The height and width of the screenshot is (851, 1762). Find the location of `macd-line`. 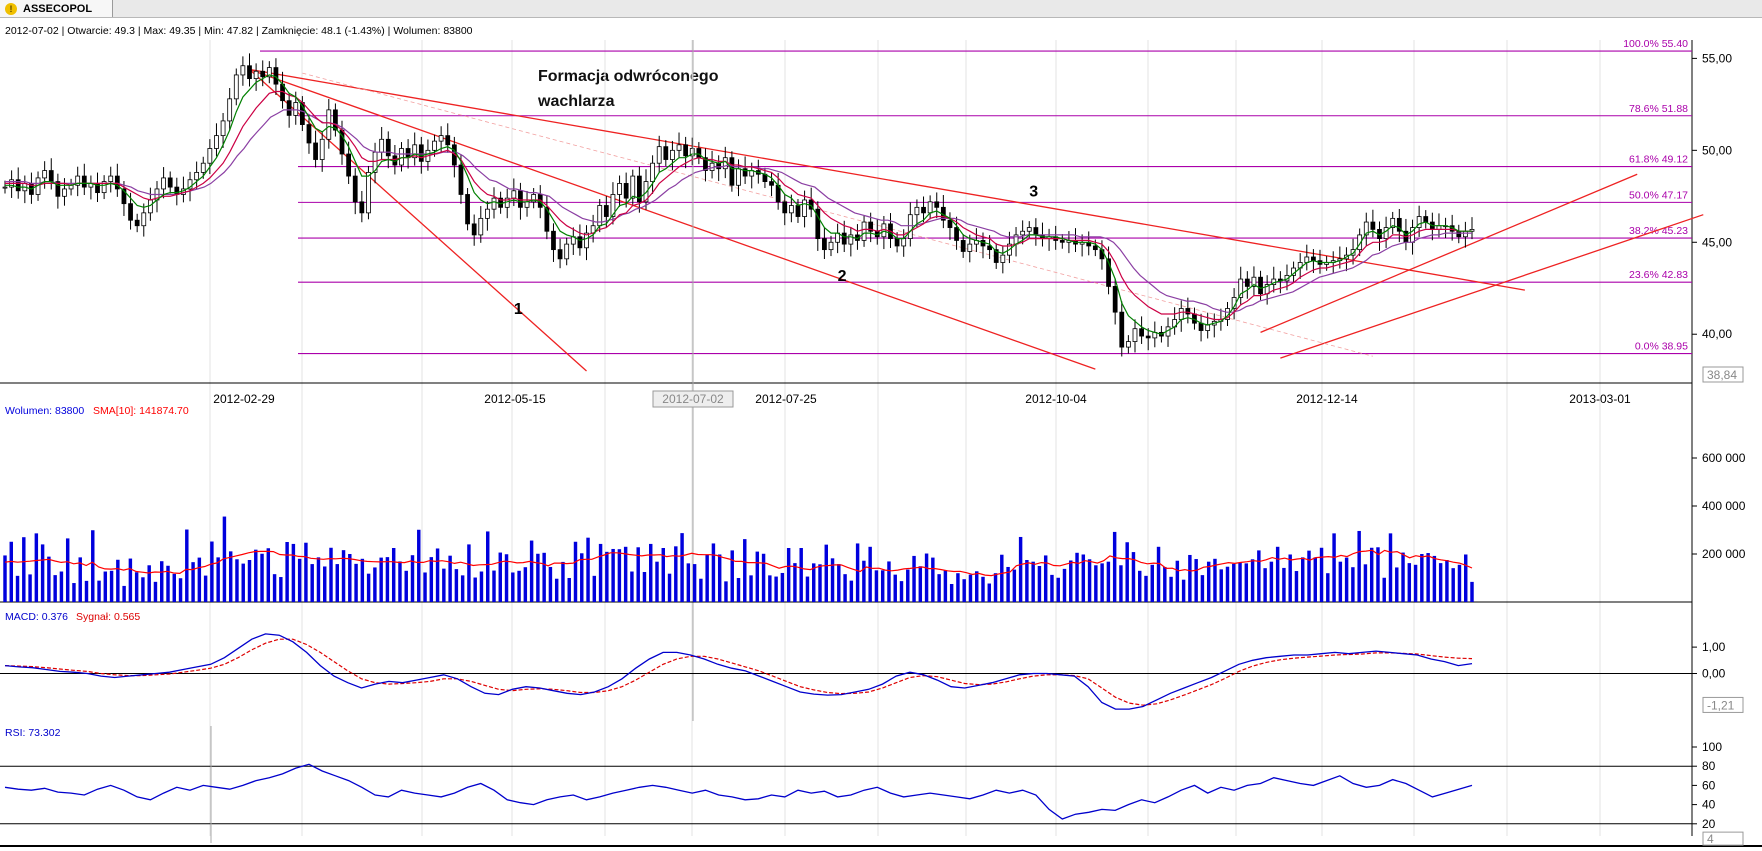

macd-line is located at coordinates (738, 671).